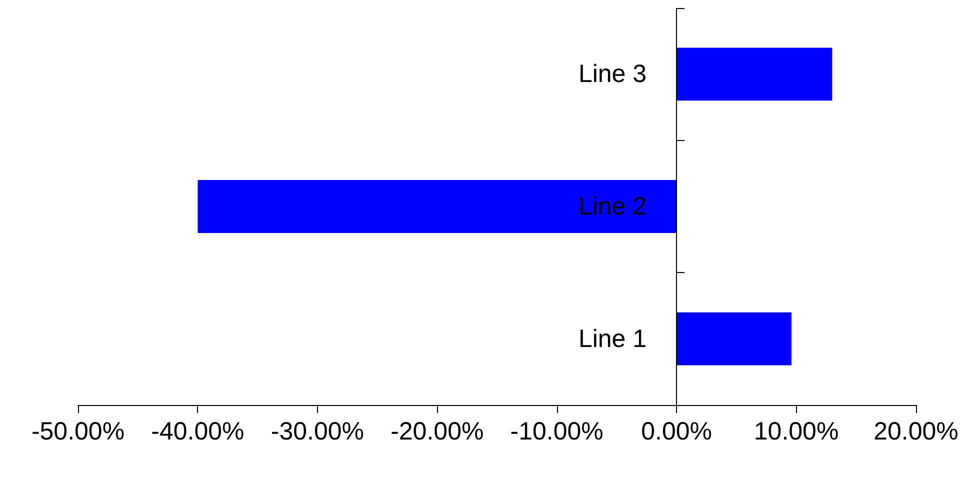 The width and height of the screenshot is (979, 479). What do you see at coordinates (317, 432) in the screenshot?
I see `x-tick-label: -30.00%` at bounding box center [317, 432].